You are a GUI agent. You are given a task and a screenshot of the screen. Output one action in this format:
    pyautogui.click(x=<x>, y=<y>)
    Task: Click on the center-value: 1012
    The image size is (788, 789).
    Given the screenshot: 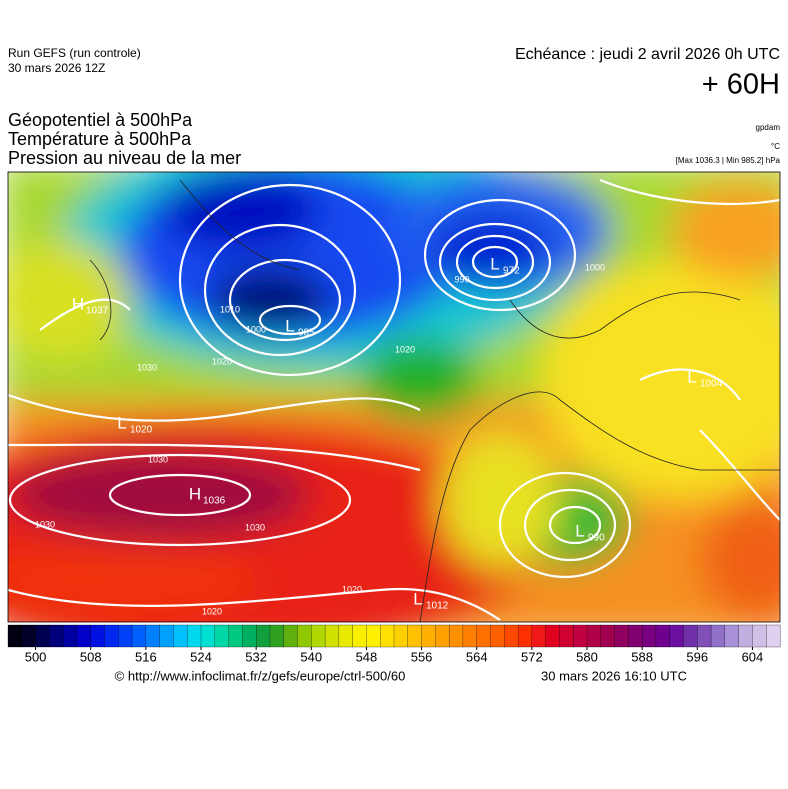 What is the action you would take?
    pyautogui.click(x=437, y=606)
    